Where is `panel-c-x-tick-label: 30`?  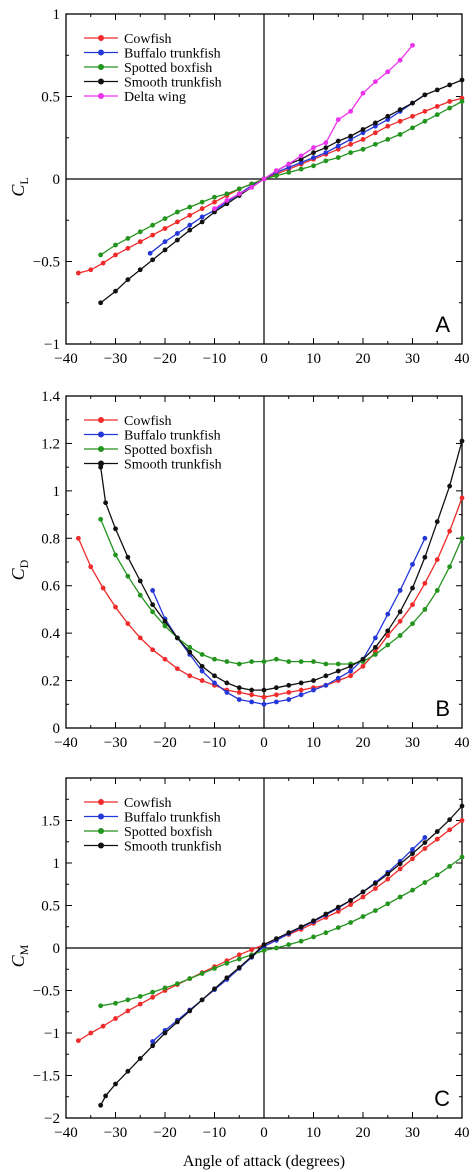 panel-c-x-tick-label: 30 is located at coordinates (412, 1133).